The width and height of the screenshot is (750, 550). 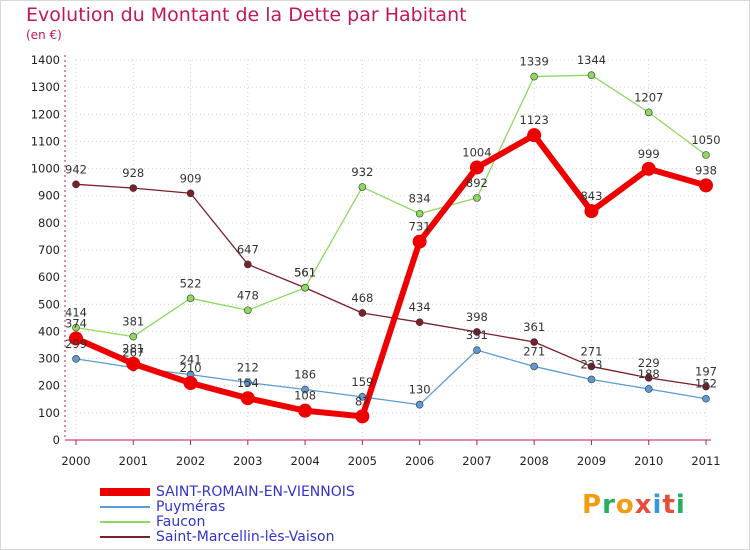 I want to click on y-tick-label: 0, so click(x=56, y=440).